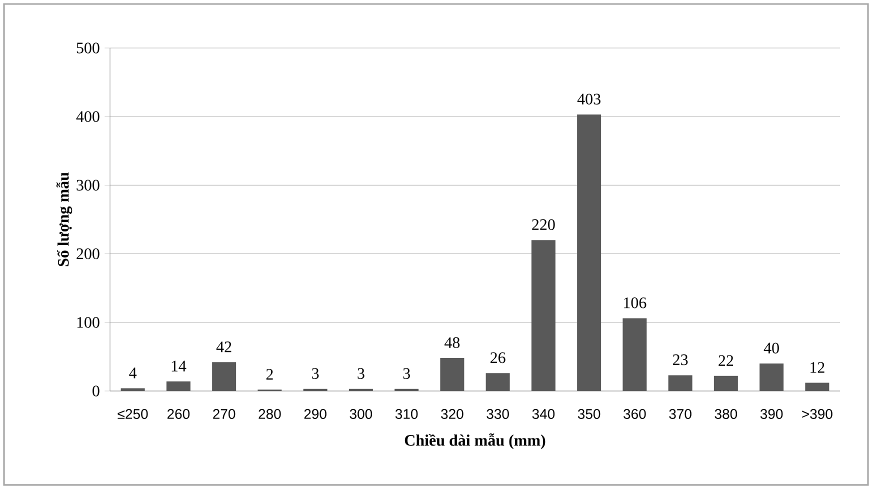  I want to click on data-label: 22, so click(726, 360).